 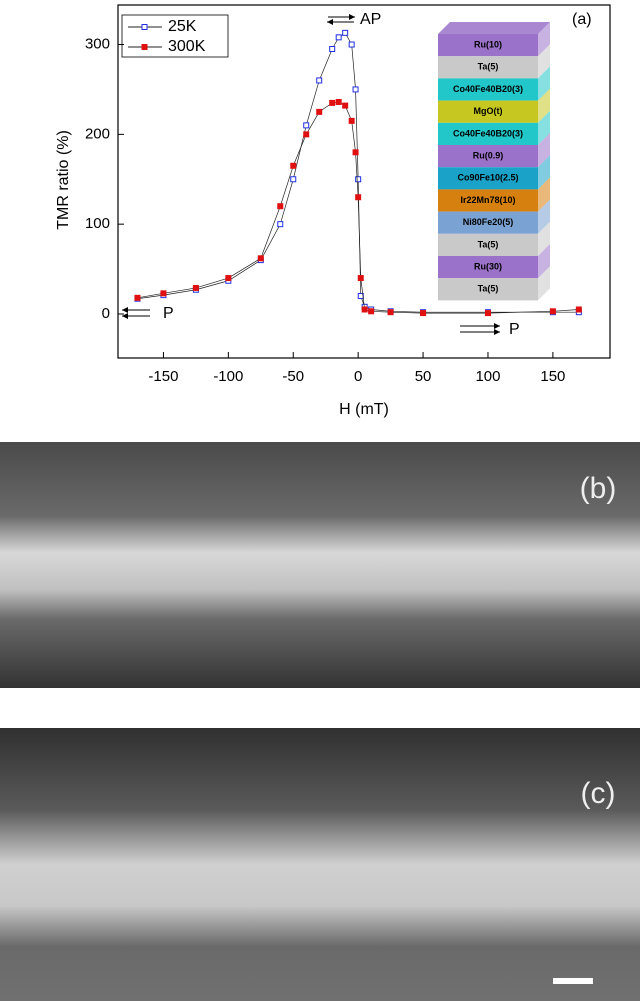 What do you see at coordinates (97, 43) in the screenshot?
I see `y-tick-label: 300` at bounding box center [97, 43].